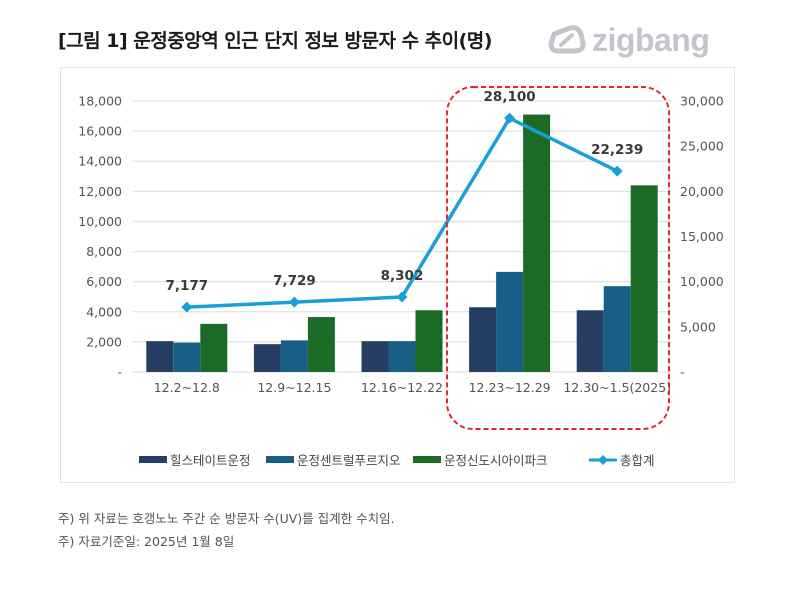 This screenshot has width=800, height=601. Describe the element at coordinates (617, 387) in the screenshot. I see `x-tick-label: 12.30~1.5(2025)` at that location.